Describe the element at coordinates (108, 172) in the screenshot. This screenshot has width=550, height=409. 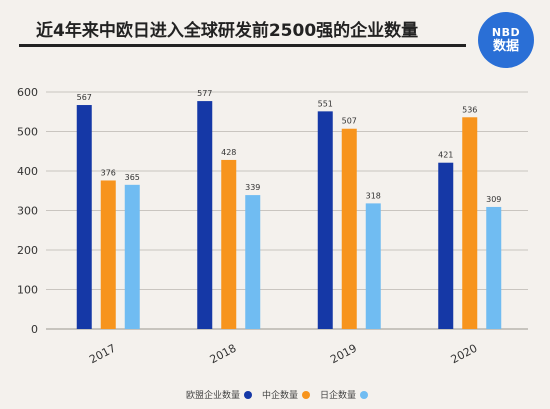
I see `data-label: 376` at that location.